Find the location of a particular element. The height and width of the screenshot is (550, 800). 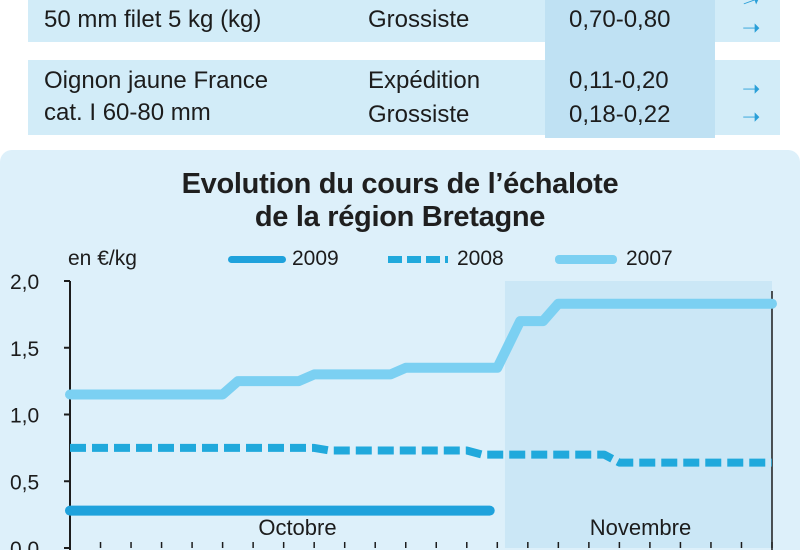

legend-label-2008: 2008 is located at coordinates (480, 258).